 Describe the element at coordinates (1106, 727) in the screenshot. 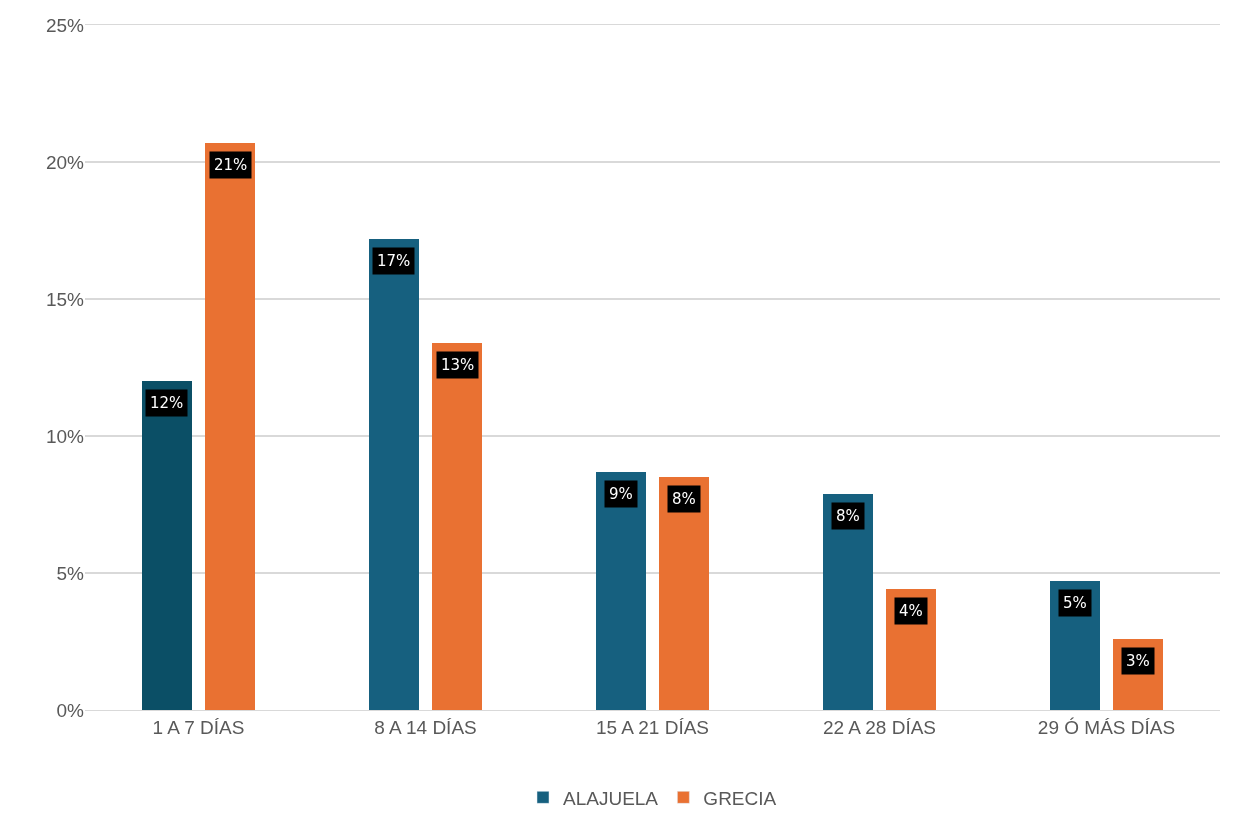

I see `x-tick-label: 29 Ó MÁS DÍAS` at that location.